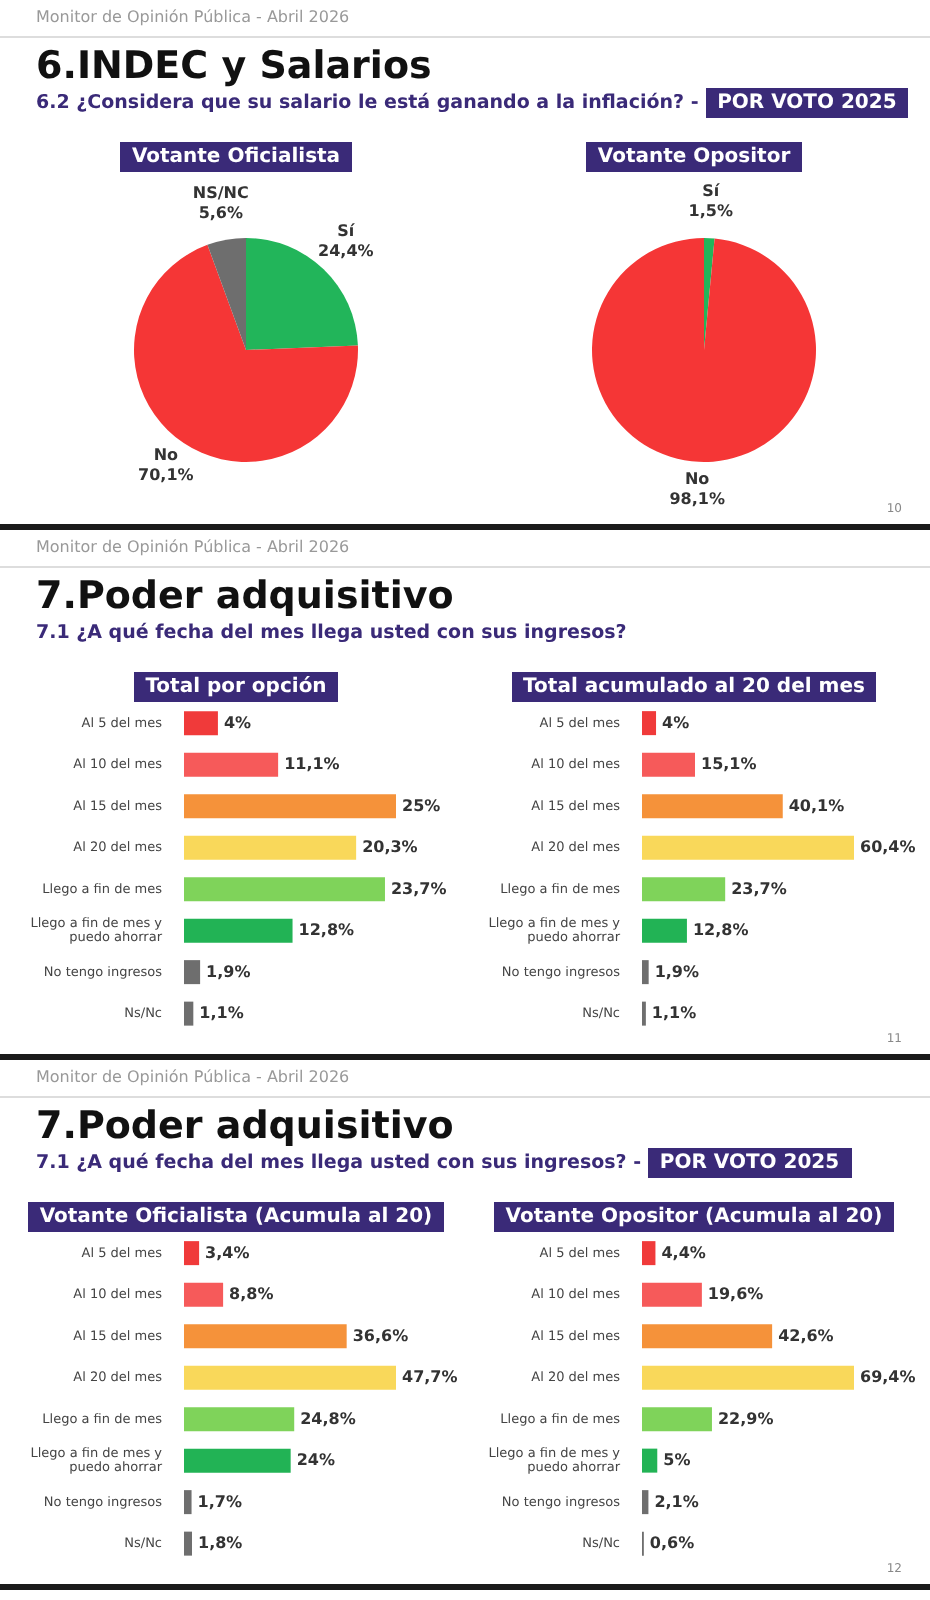 The image size is (930, 1600). What do you see at coordinates (236, 687) in the screenshot?
I see `chart-title: Total por opción` at bounding box center [236, 687].